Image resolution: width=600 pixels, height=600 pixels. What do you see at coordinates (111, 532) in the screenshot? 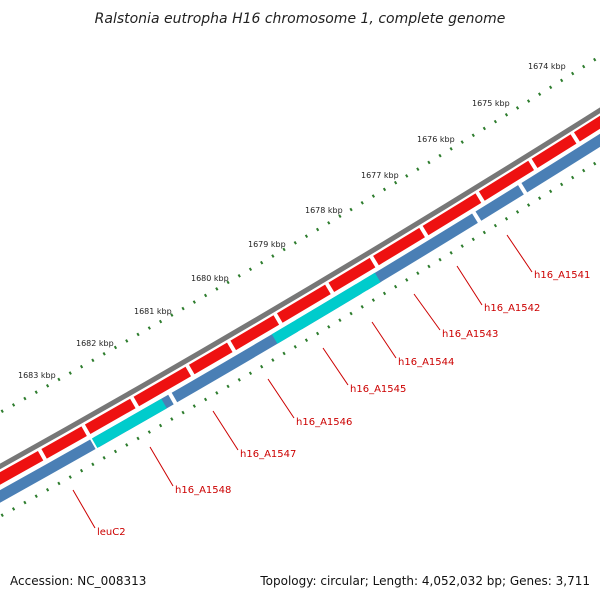
I see `gene-label: leuC2` at bounding box center [111, 532].